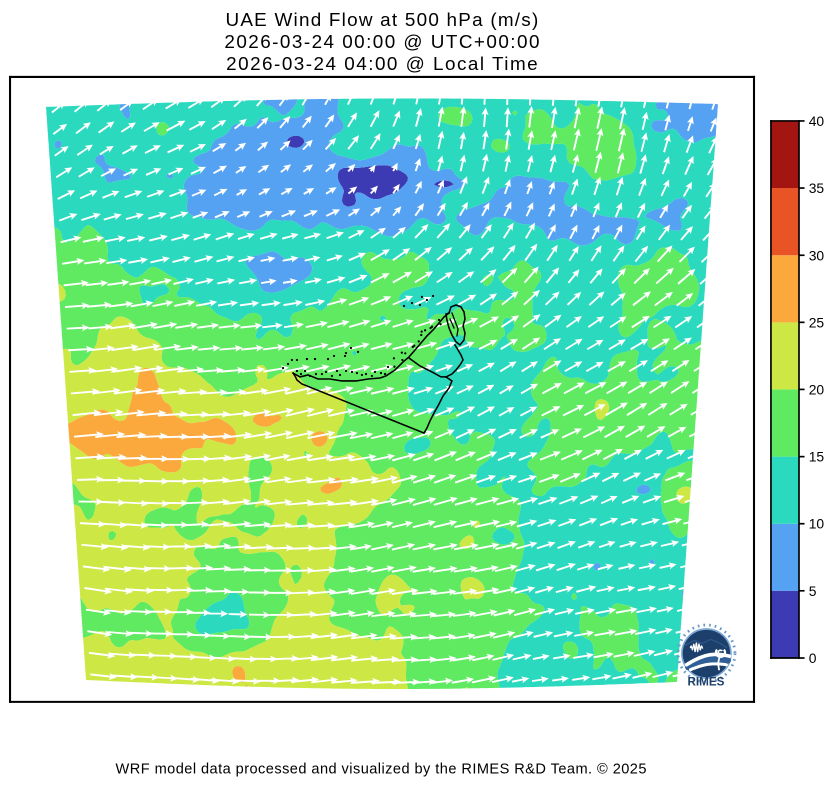 This screenshot has width=835, height=788. Describe the element at coordinates (382, 20) in the screenshot. I see `svg-text: UAE Wind Flow at 500 hPa (m/s)` at that location.